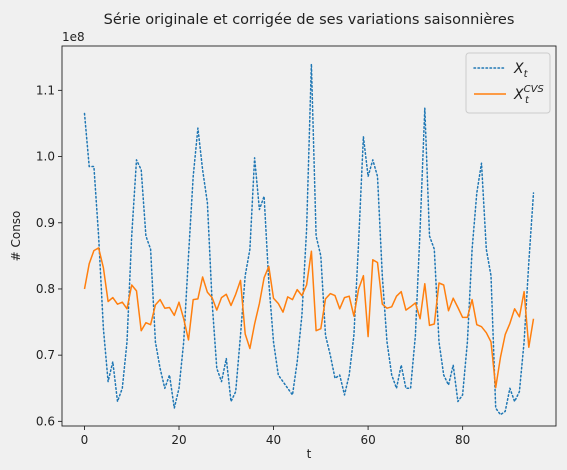  I want to click on y-tick-label: 0.8, so click(45, 289).